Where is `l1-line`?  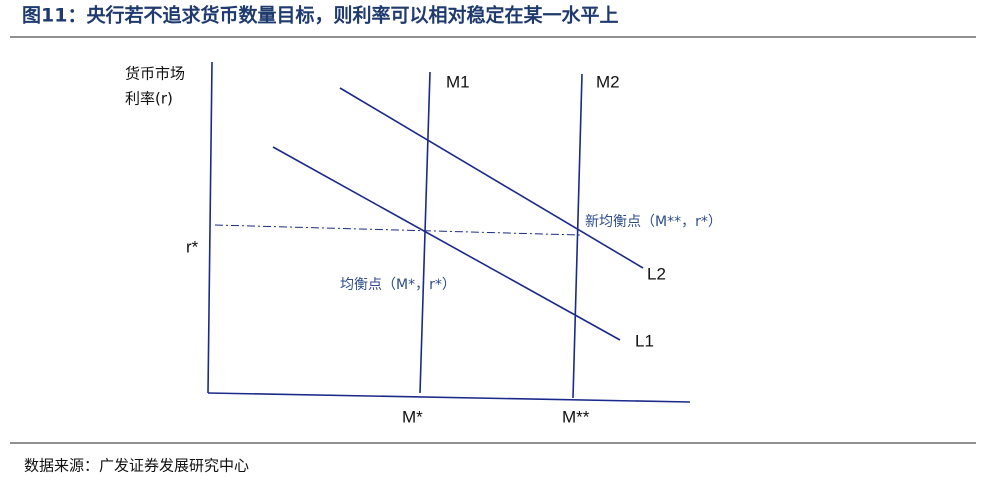
l1-line is located at coordinates (446, 243).